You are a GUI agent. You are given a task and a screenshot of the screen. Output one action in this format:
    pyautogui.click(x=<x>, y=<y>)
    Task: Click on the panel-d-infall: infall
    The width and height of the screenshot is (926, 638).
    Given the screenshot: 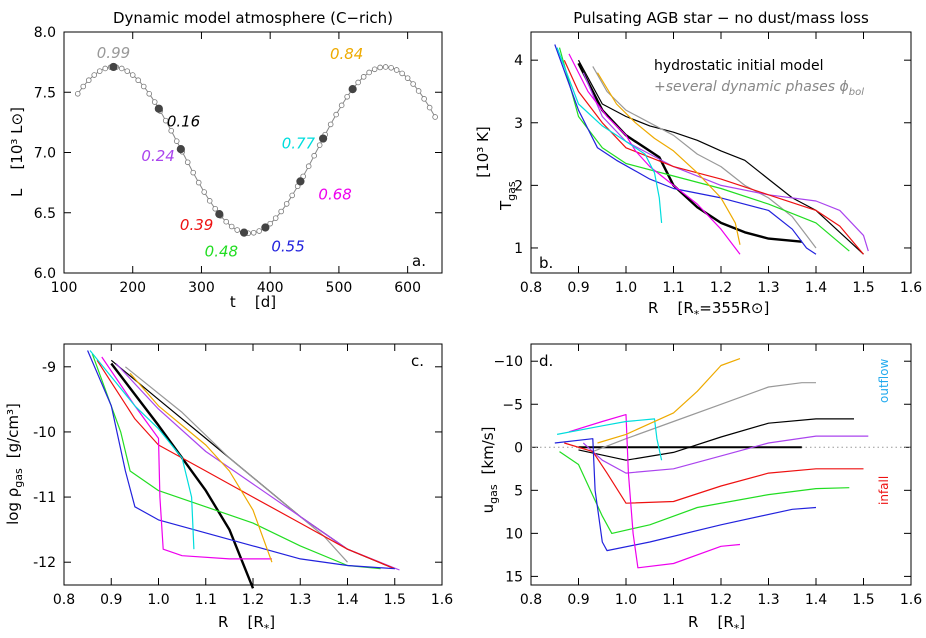 What is the action you would take?
    pyautogui.click(x=884, y=490)
    